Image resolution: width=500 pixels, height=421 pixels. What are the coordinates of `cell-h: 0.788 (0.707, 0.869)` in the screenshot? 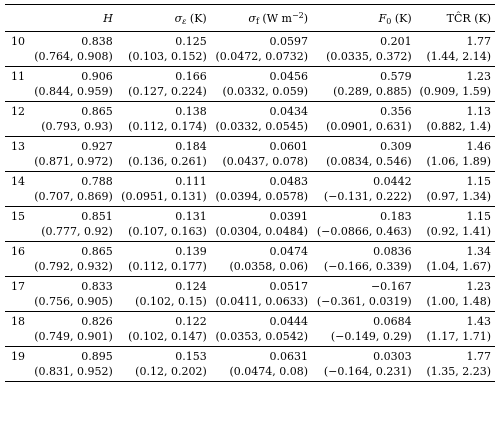 It's located at (73, 189).